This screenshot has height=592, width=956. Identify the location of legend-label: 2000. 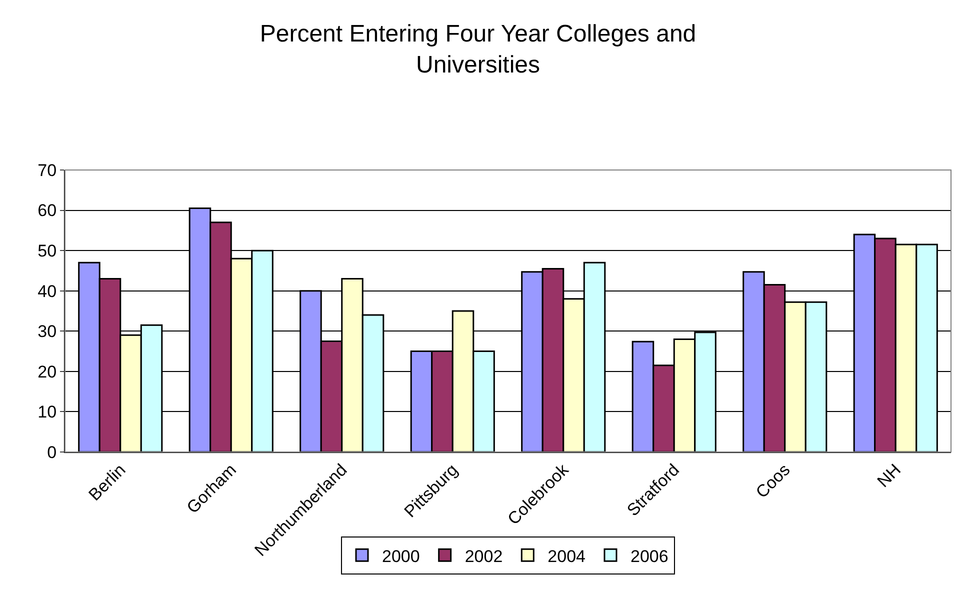
(401, 556).